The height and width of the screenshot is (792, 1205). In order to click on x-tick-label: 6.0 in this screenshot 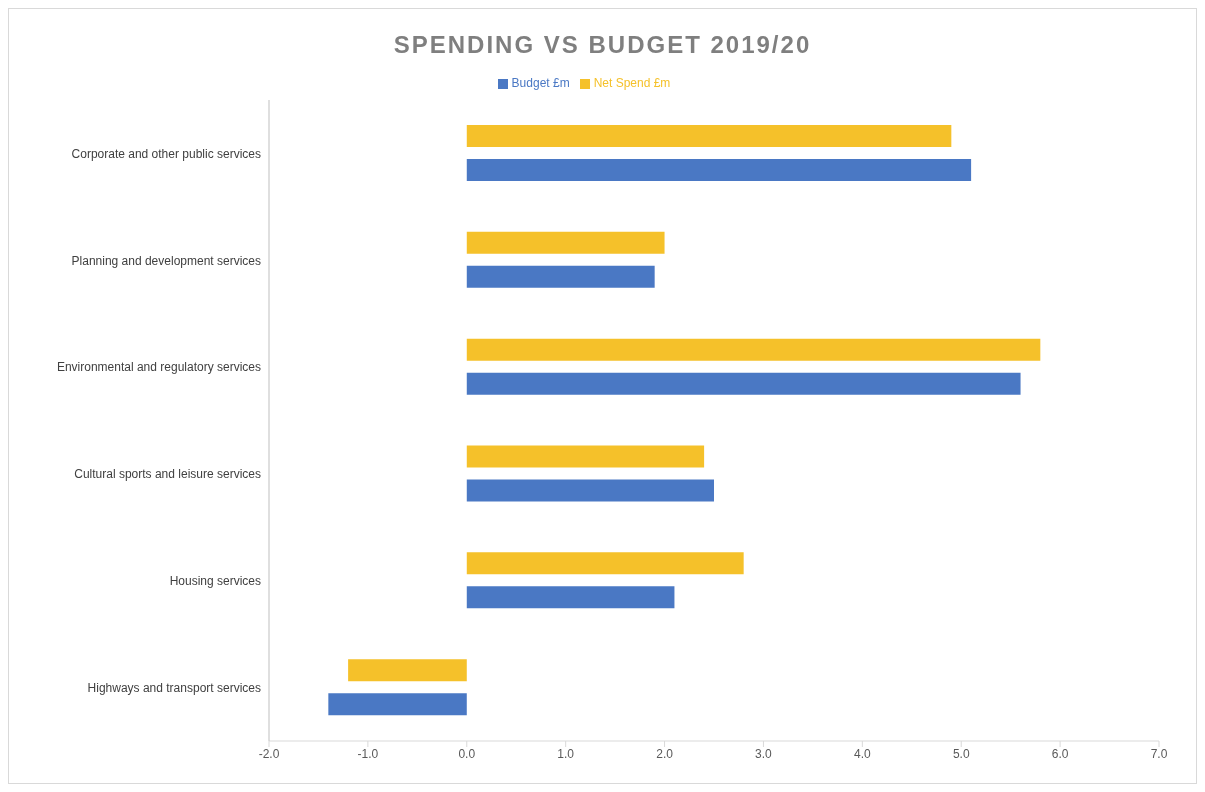, I will do `click(1060, 753)`.